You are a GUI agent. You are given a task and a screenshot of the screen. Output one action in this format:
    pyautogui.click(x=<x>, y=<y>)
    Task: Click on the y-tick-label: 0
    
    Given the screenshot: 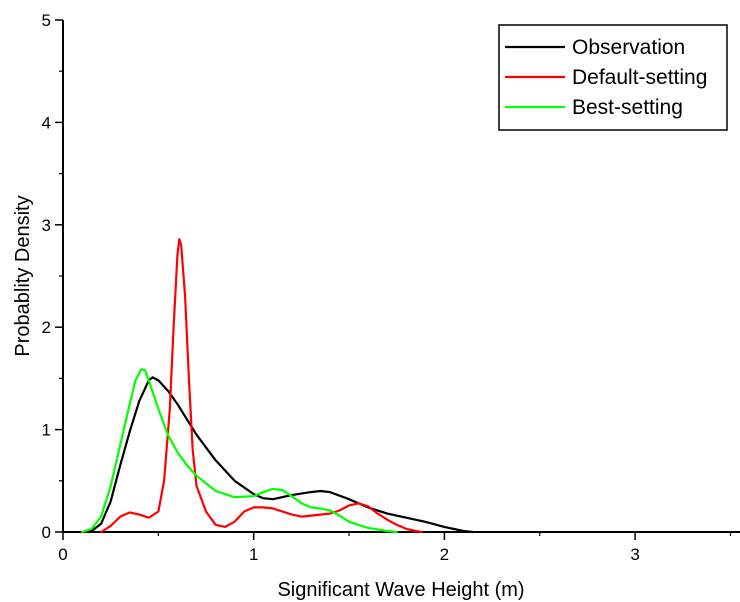 What is the action you would take?
    pyautogui.click(x=46, y=532)
    